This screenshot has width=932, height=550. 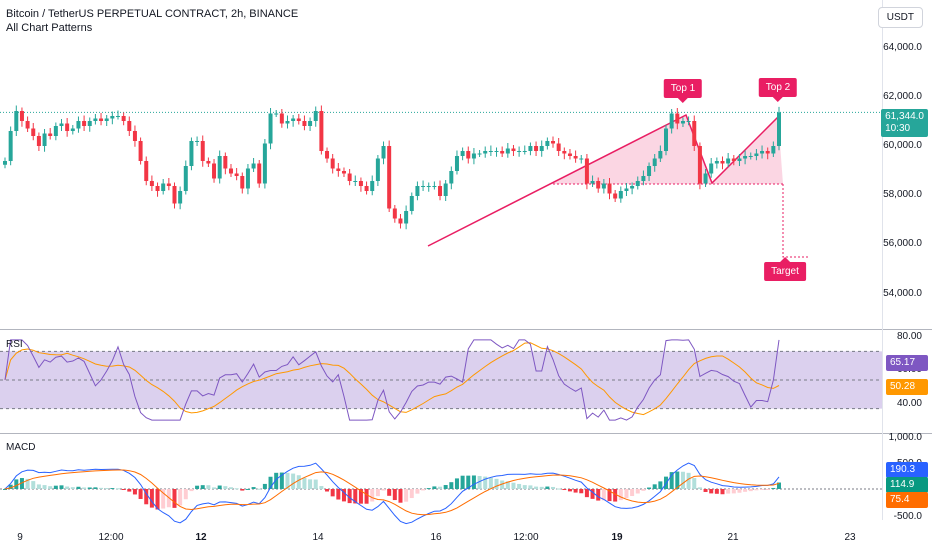 What do you see at coordinates (898, 128) in the screenshot?
I see `last-price-countdown: 10:30` at bounding box center [898, 128].